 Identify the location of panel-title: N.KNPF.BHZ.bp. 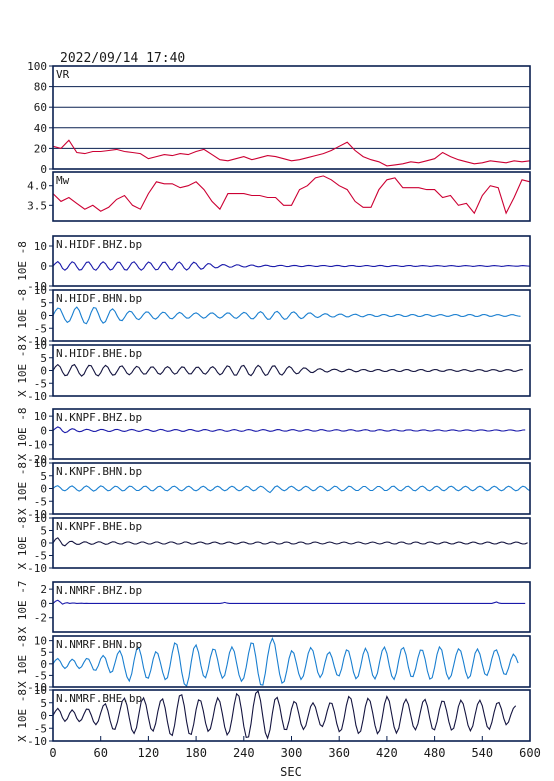
(99, 417).